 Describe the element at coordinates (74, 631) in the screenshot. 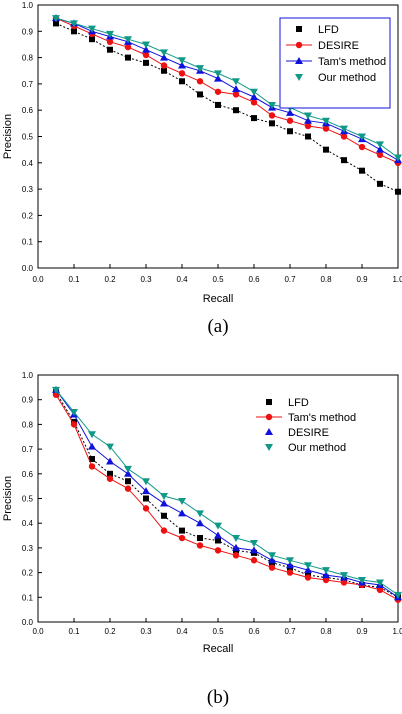

I see `x-tick-label: 0.1` at that location.